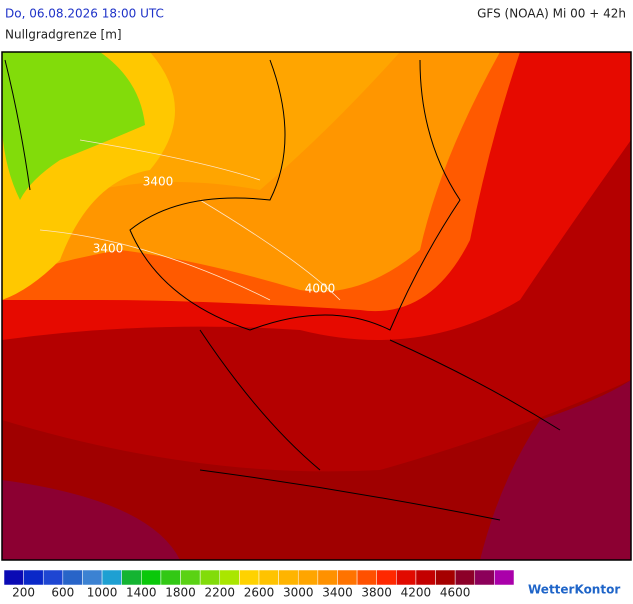 This screenshot has height=604, width=633. Describe the element at coordinates (23, 593) in the screenshot. I see `legend-label: 200` at that location.